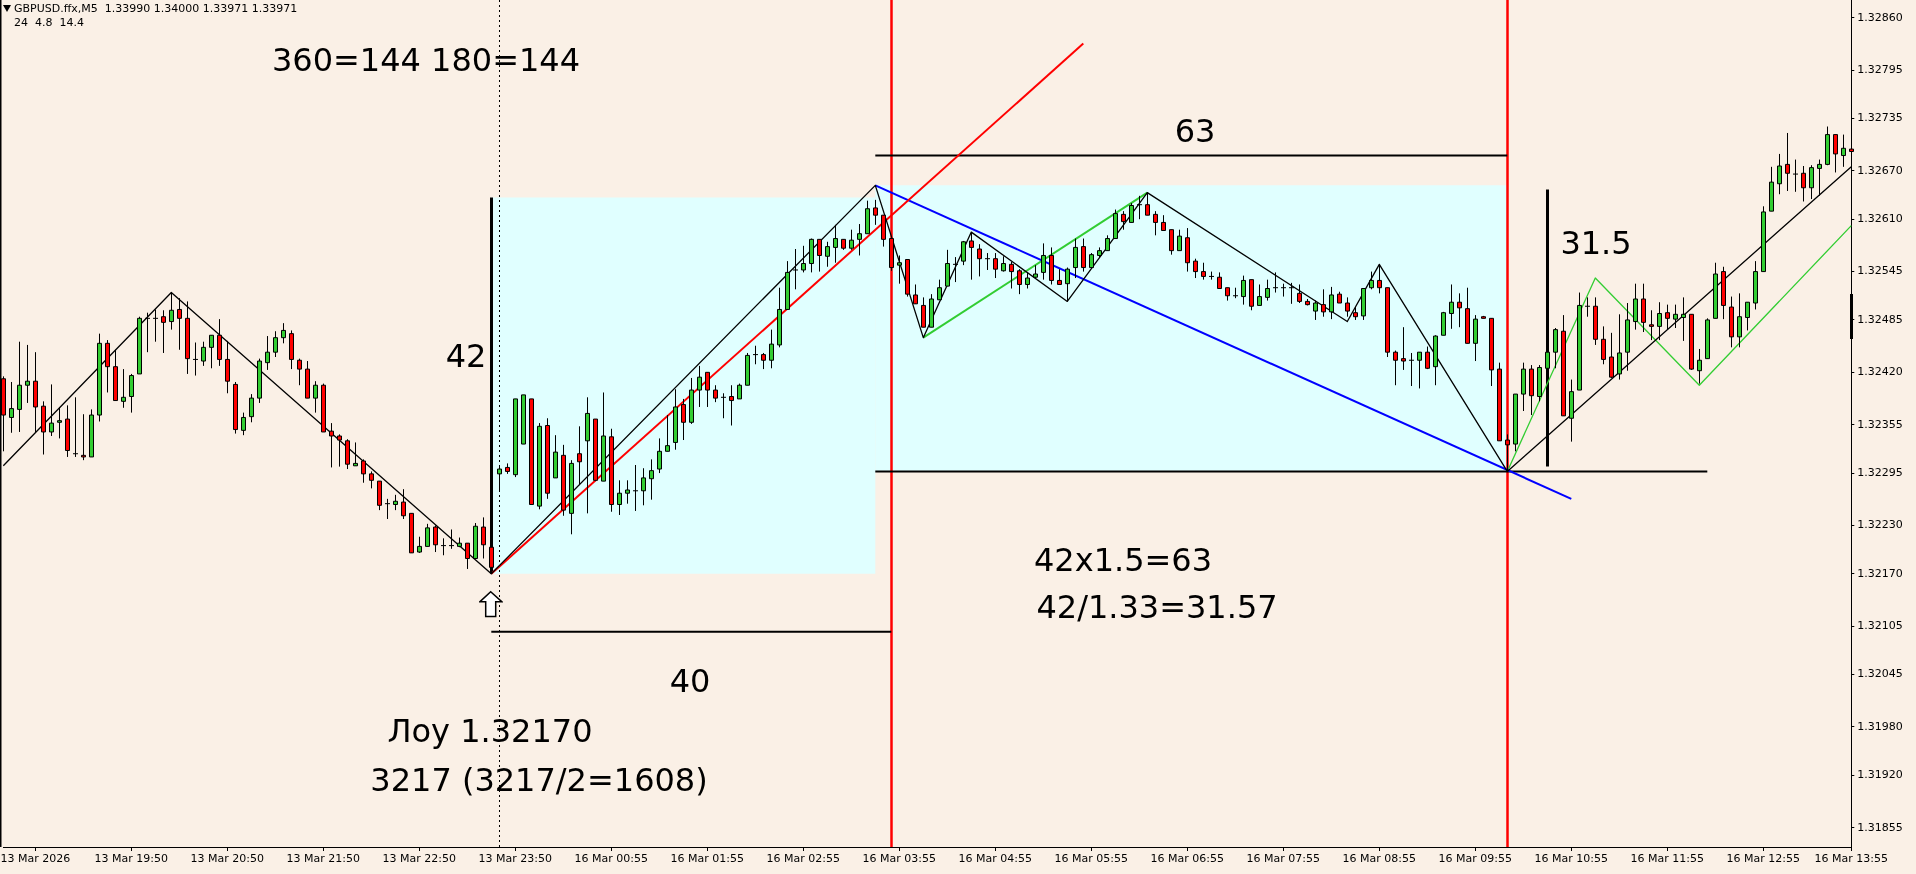 The width and height of the screenshot is (1916, 874). Describe the element at coordinates (1880, 319) in the screenshot. I see `y-tick-label: 1.32485` at that location.